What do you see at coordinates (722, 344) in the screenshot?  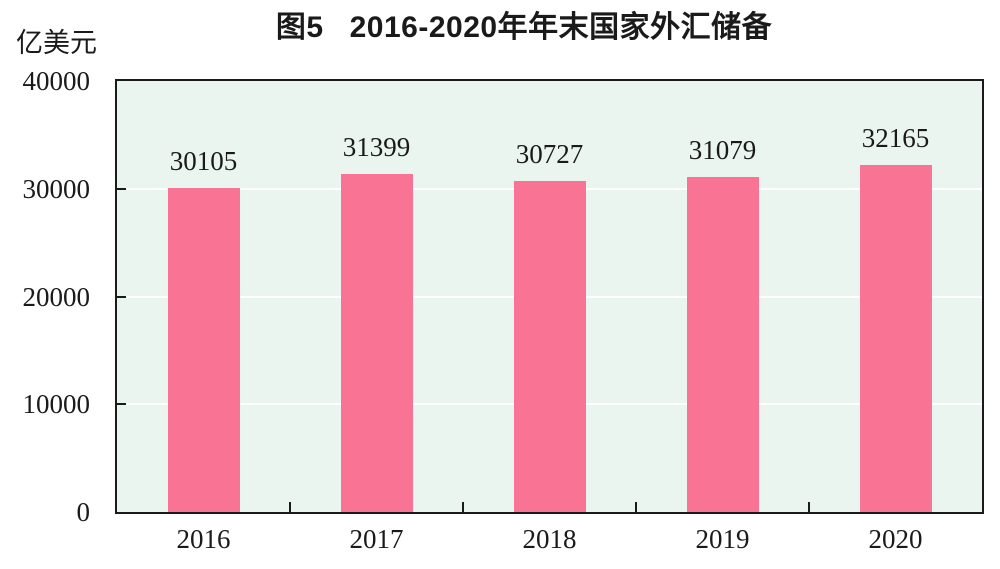 I see `bar-2019` at bounding box center [722, 344].